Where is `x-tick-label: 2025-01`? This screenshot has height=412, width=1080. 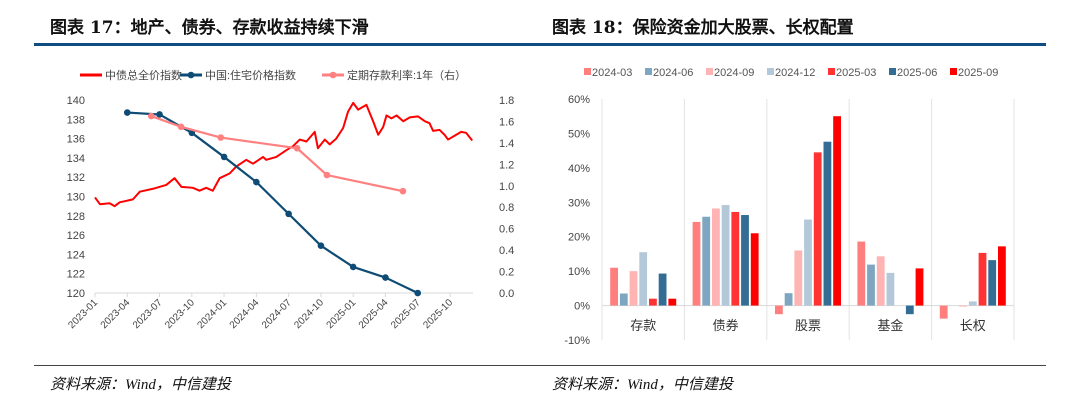 x-tick-label: 2025-01 is located at coordinates (342, 314).